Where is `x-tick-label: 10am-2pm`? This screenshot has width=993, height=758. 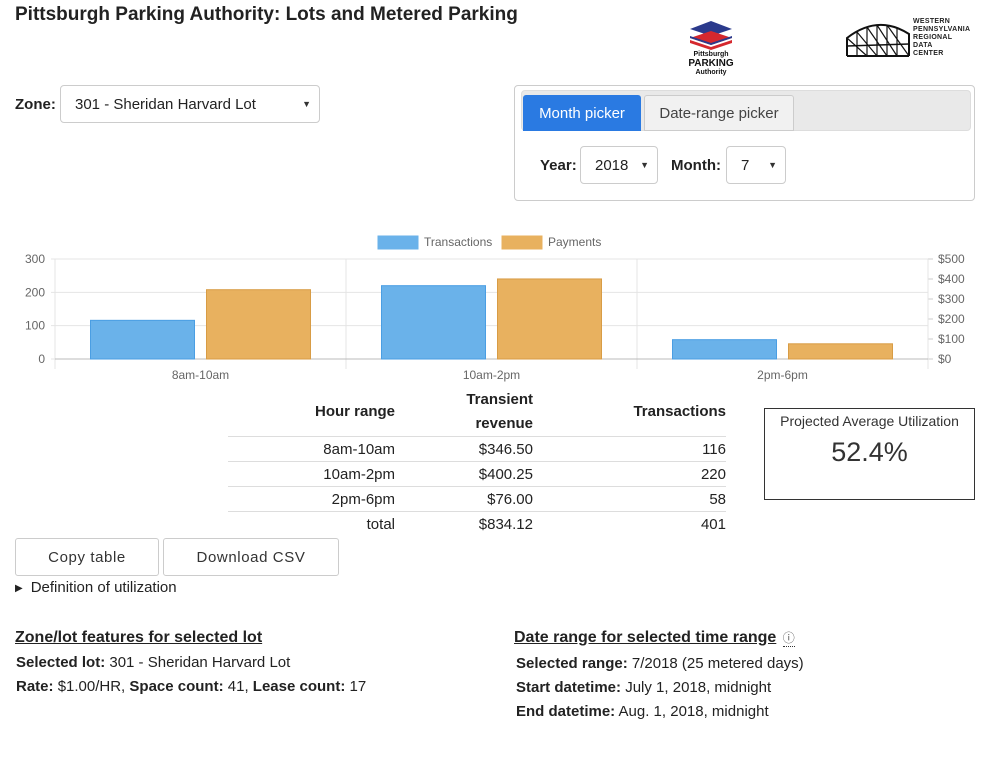 x-tick-label: 10am-2pm is located at coordinates (491, 375).